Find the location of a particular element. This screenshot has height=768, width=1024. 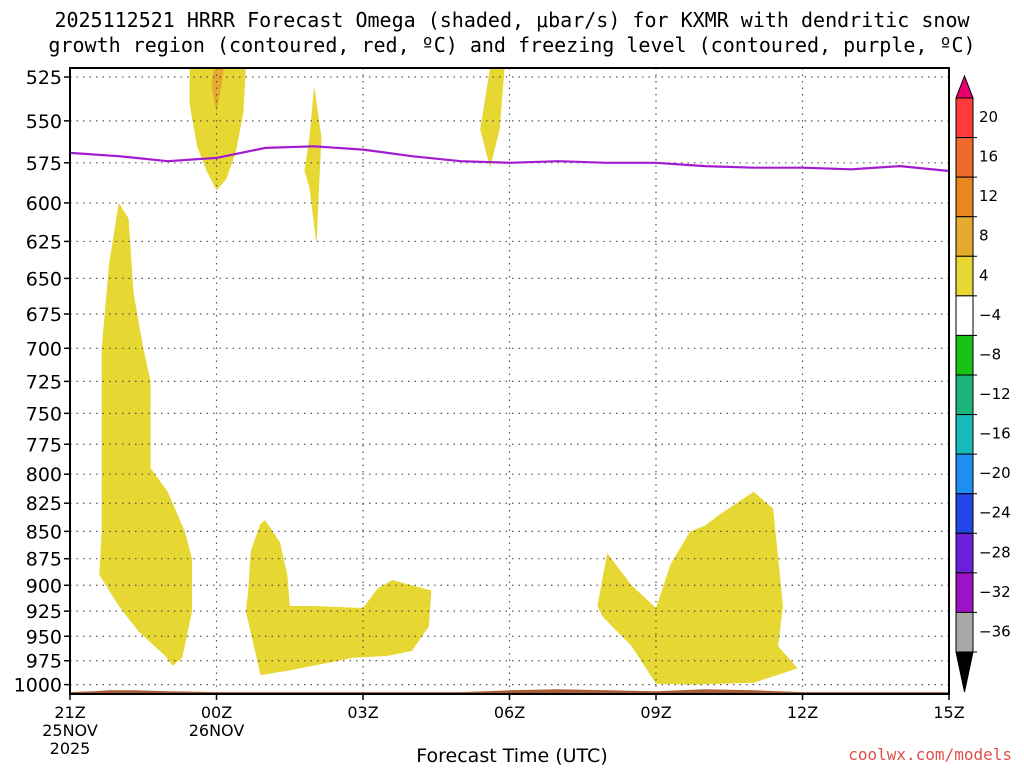

colorbar-label-6: −4 is located at coordinates (990, 315).